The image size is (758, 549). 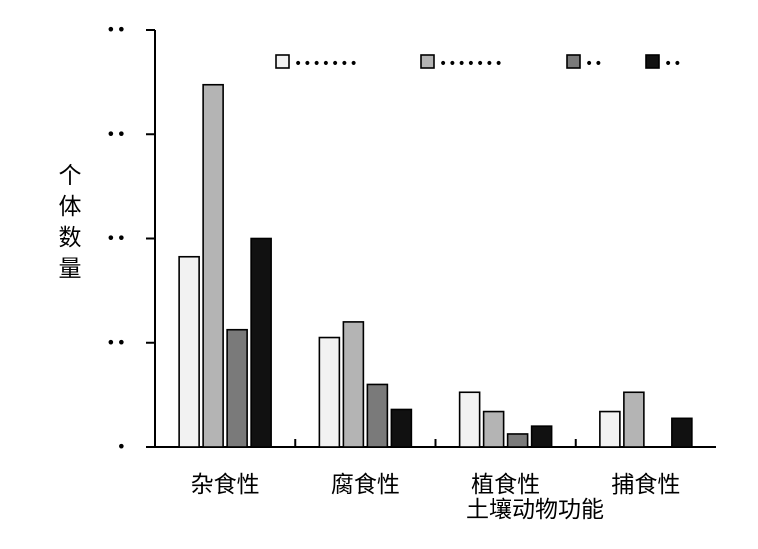 I want to click on x-tick-label: 捕食性, so click(x=645, y=485).